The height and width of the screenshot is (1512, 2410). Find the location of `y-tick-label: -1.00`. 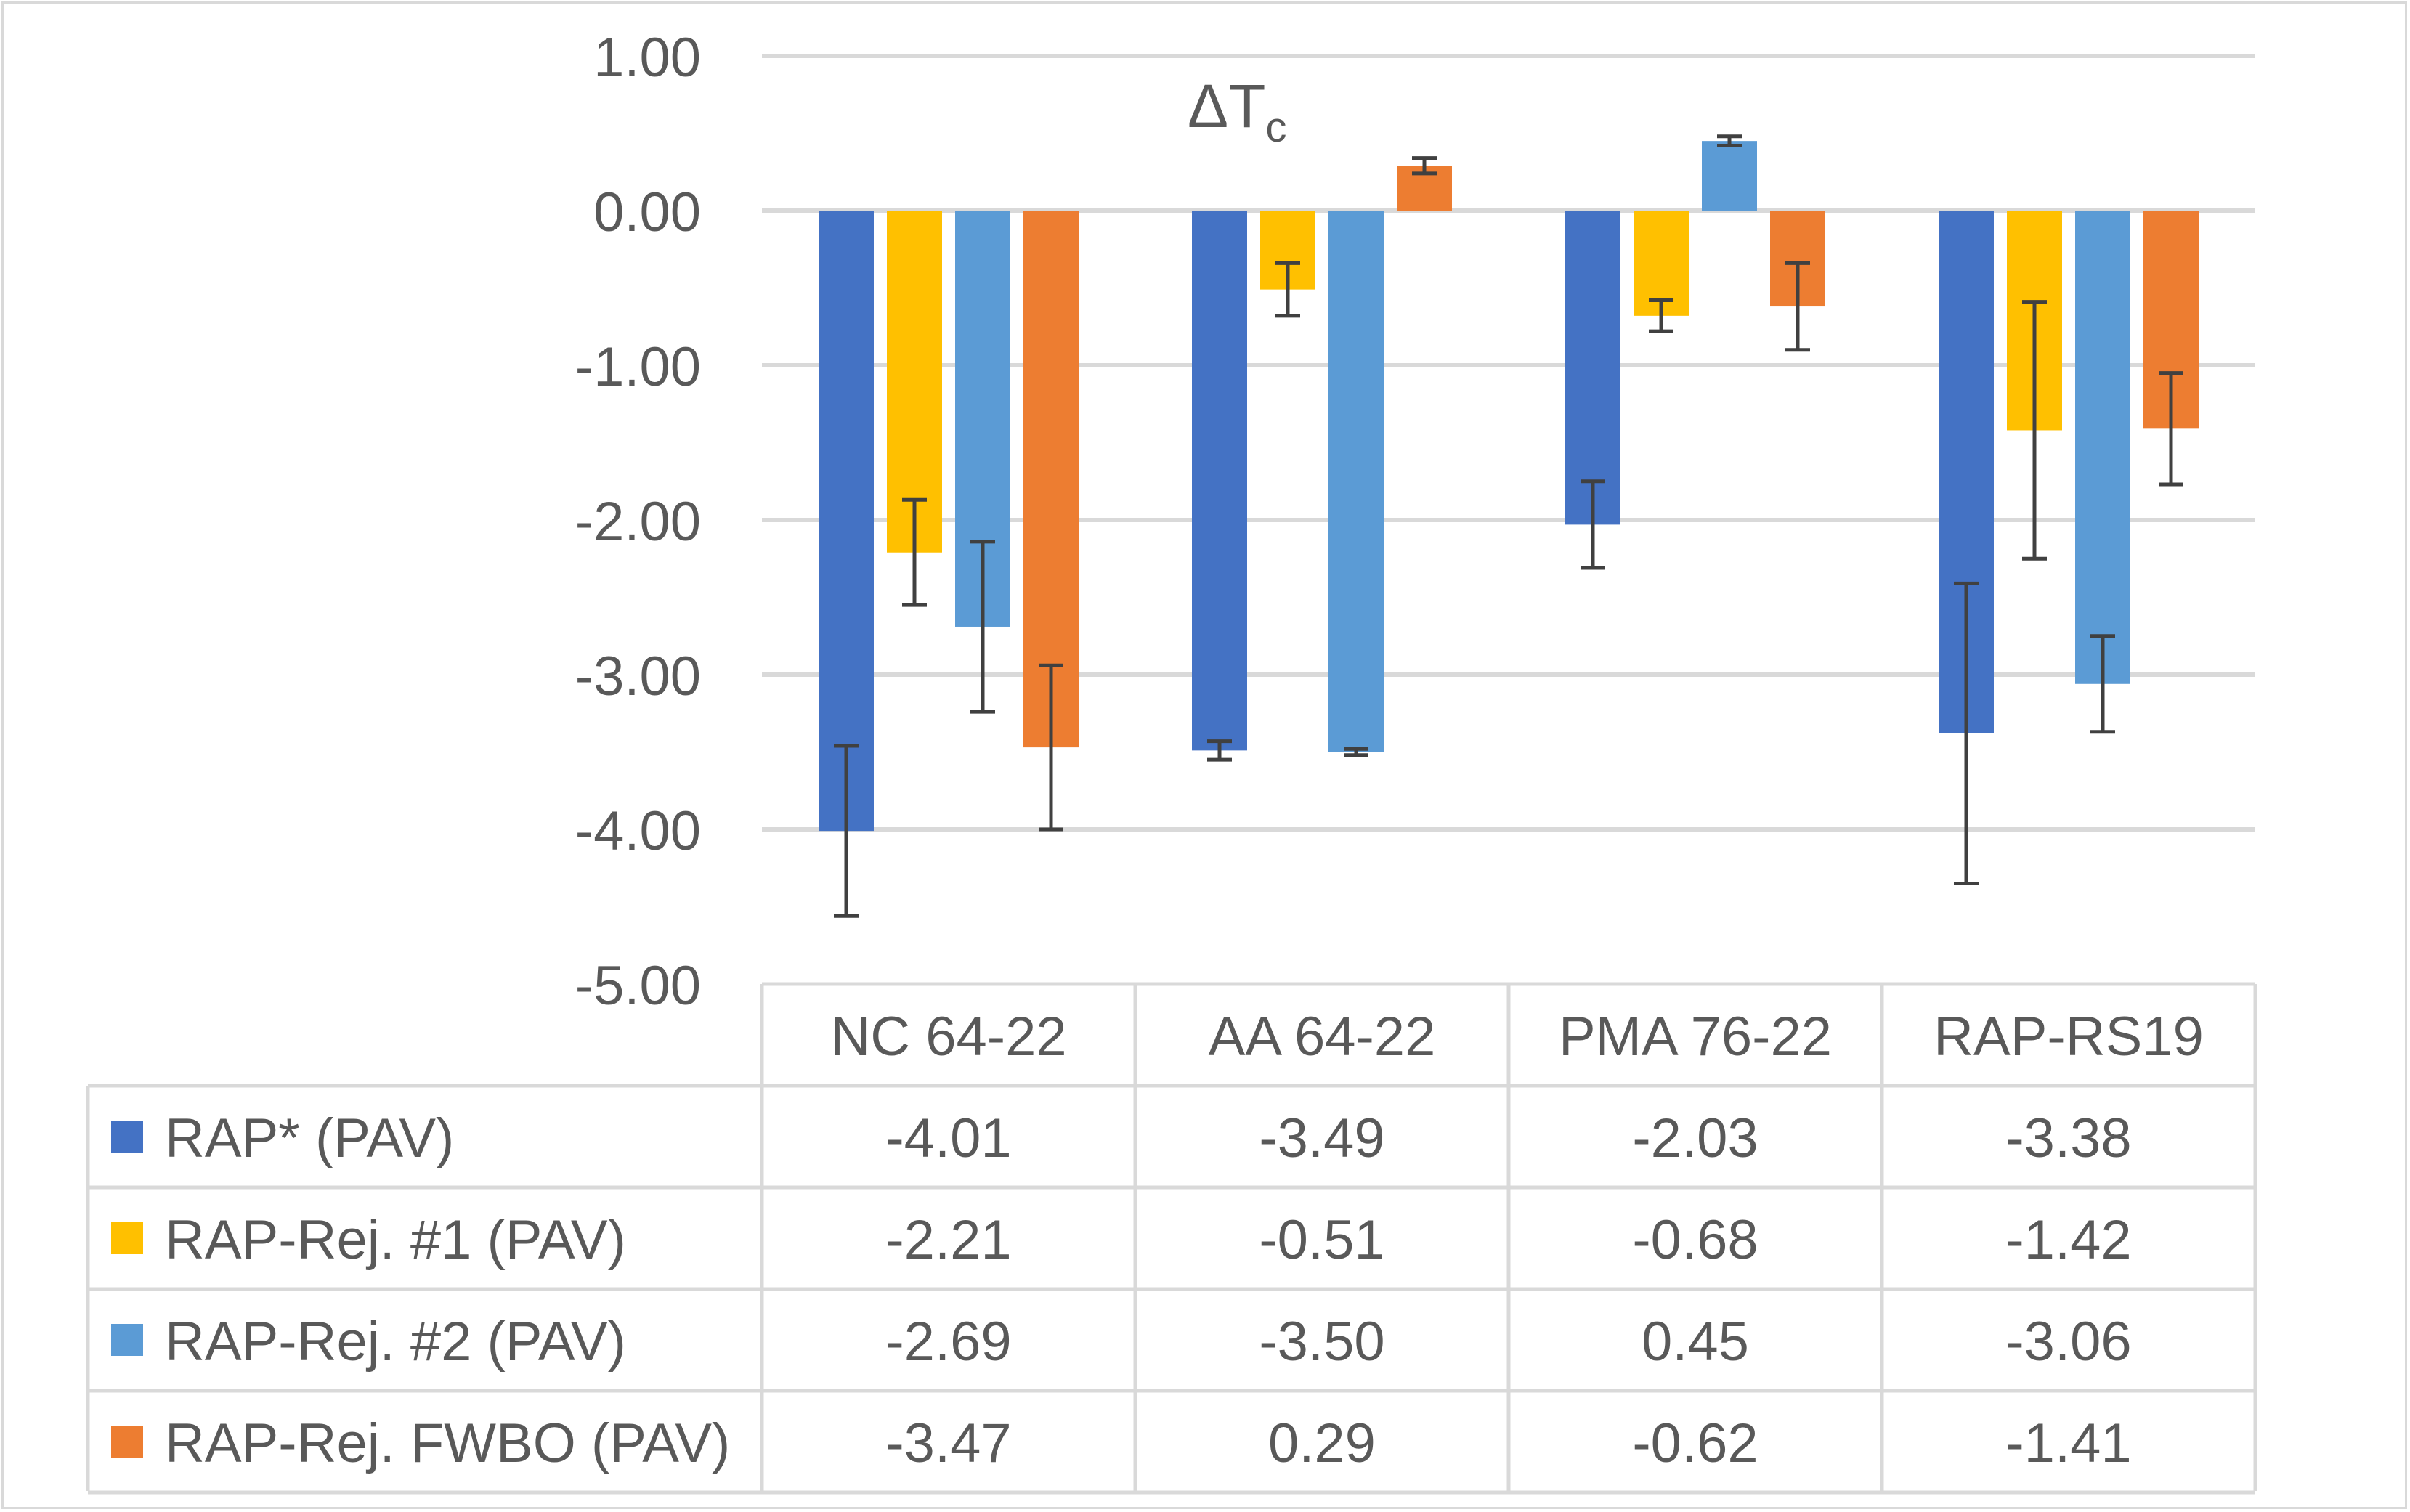

y-tick-label: -1.00 is located at coordinates (638, 367).